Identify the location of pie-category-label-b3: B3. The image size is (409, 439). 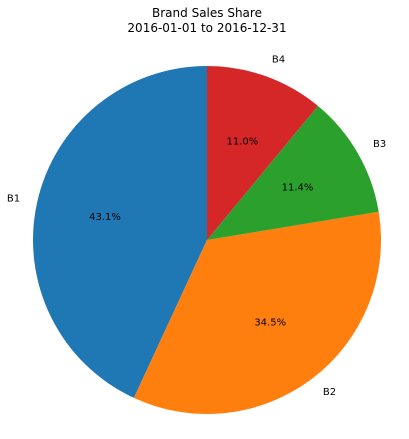
(379, 144).